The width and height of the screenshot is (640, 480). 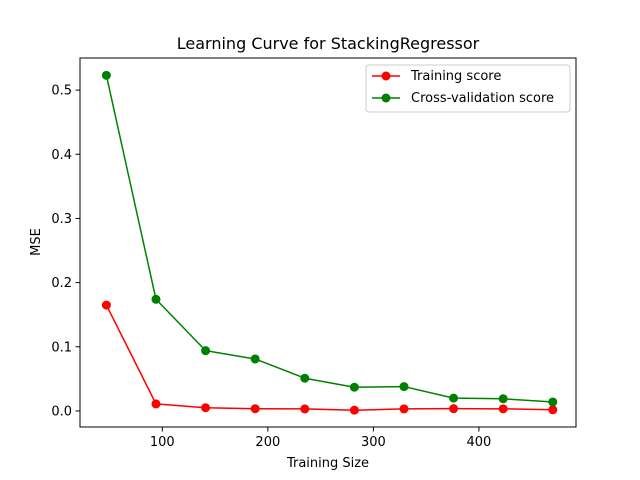 What do you see at coordinates (386, 76) in the screenshot?
I see `legend-marker-training` at bounding box center [386, 76].